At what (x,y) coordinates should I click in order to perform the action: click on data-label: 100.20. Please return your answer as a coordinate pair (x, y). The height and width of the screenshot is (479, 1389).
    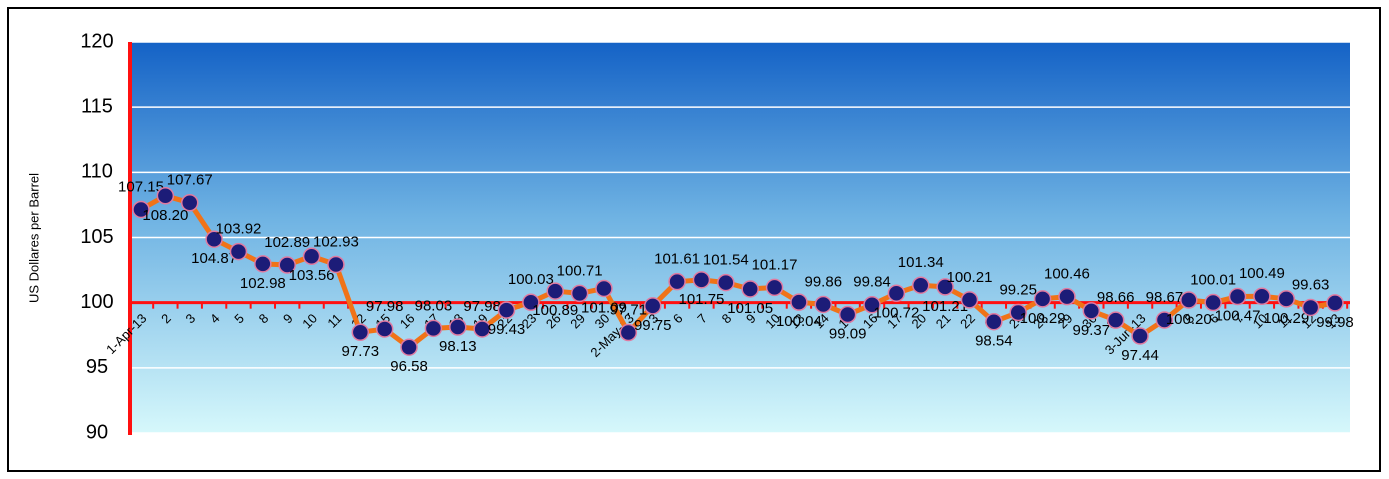
    Looking at the image, I should click on (1189, 319).